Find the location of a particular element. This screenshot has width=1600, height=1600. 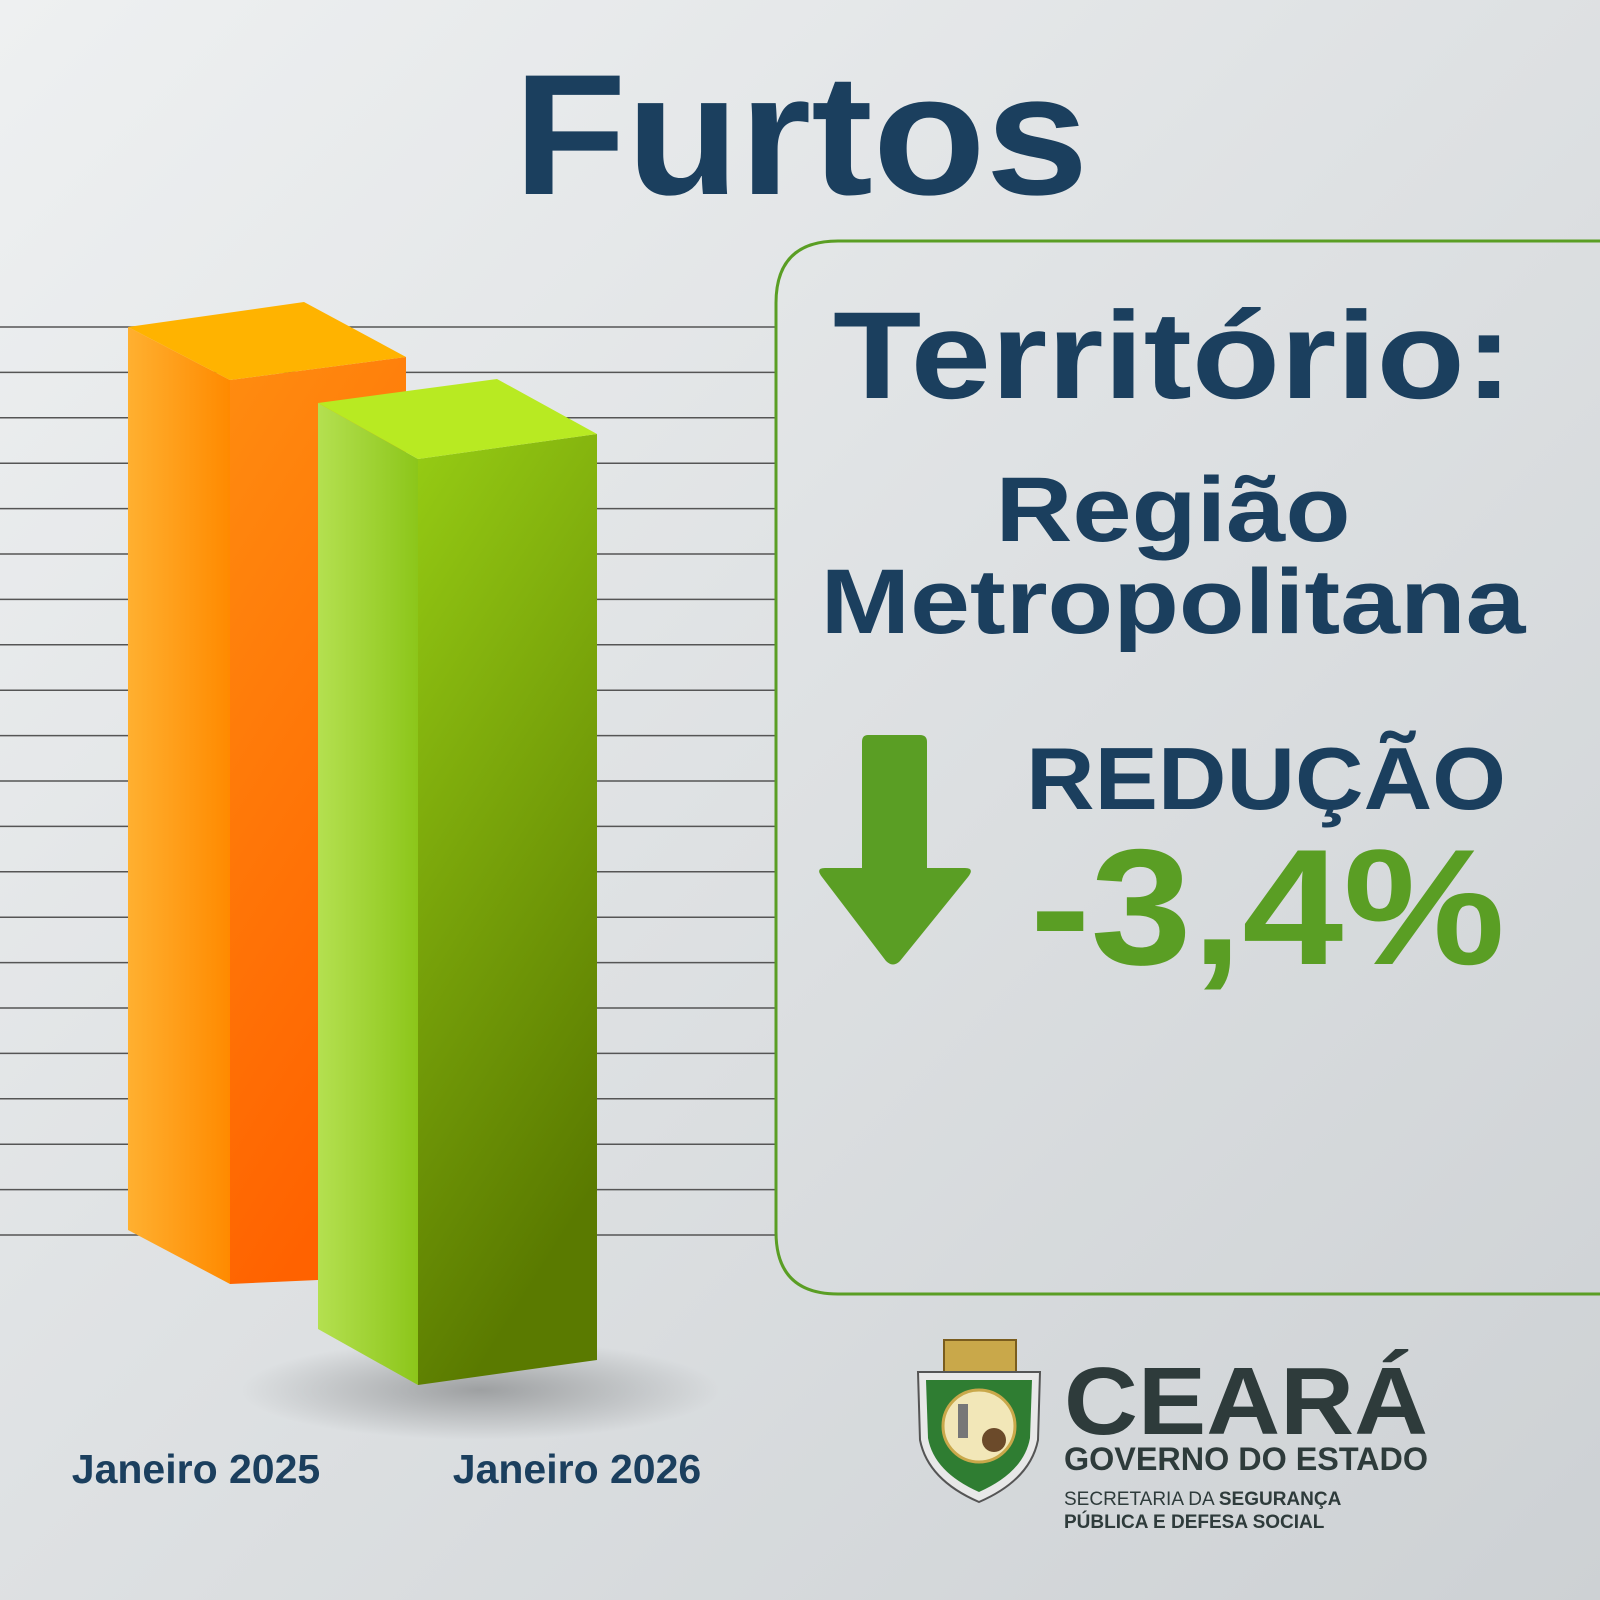

down-arrow is located at coordinates (895, 850).